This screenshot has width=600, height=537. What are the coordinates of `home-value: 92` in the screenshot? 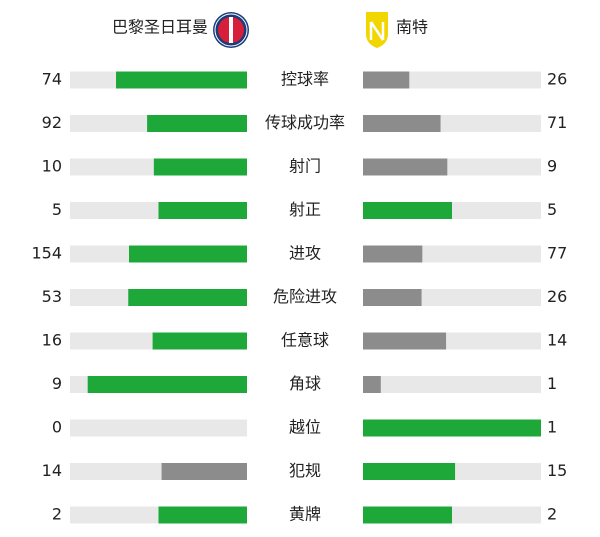 It's located at (52, 122).